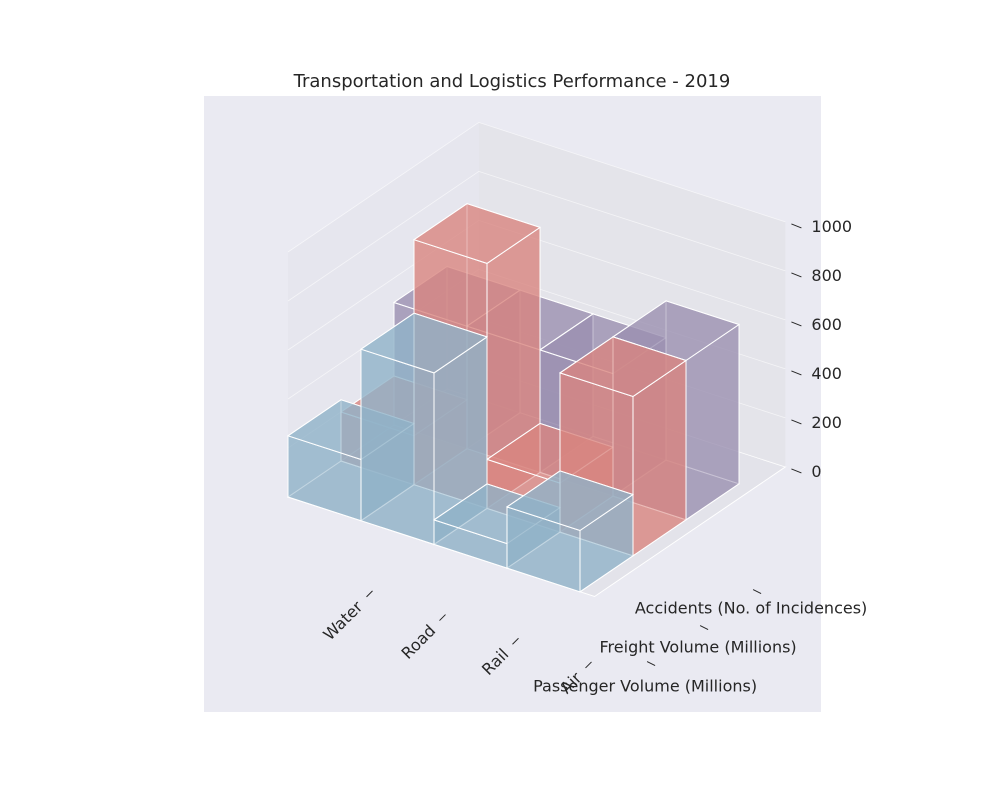 This screenshot has width=1000, height=800. Describe the element at coordinates (698, 647) in the screenshot. I see `y-tick-label: Freight Volume (Millions)` at that location.